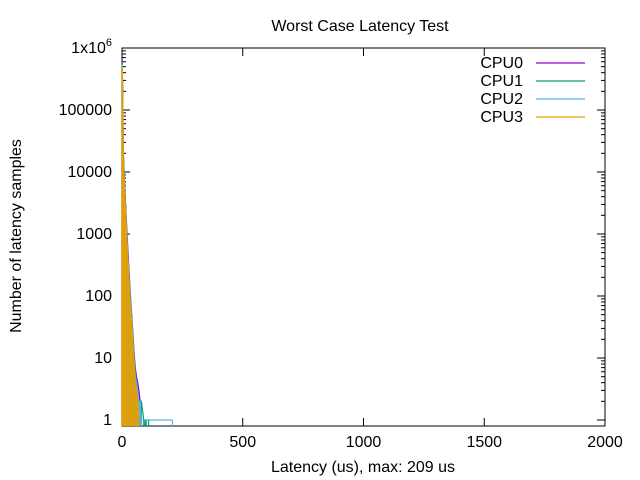  I want to click on x-tick-label: 500, so click(242, 442).